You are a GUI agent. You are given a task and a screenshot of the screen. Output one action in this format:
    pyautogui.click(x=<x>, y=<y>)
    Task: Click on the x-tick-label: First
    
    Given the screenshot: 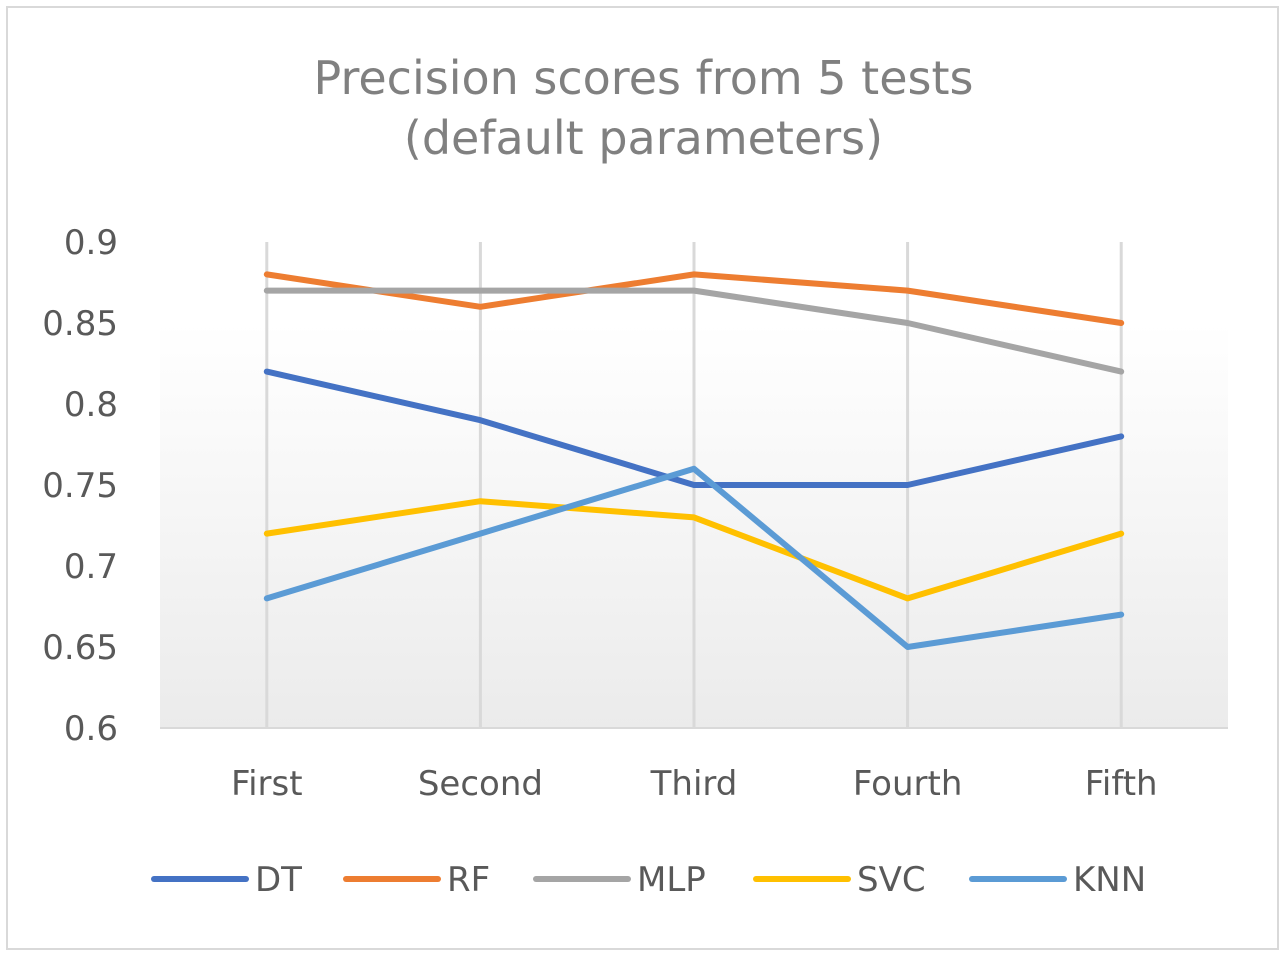 What is the action you would take?
    pyautogui.click(x=267, y=784)
    